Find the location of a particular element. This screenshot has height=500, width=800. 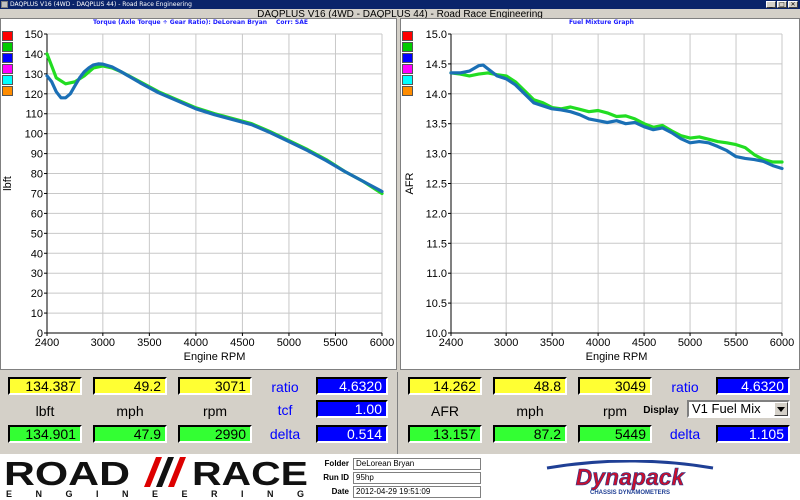

rpm-value-b: 2990 is located at coordinates (215, 434).